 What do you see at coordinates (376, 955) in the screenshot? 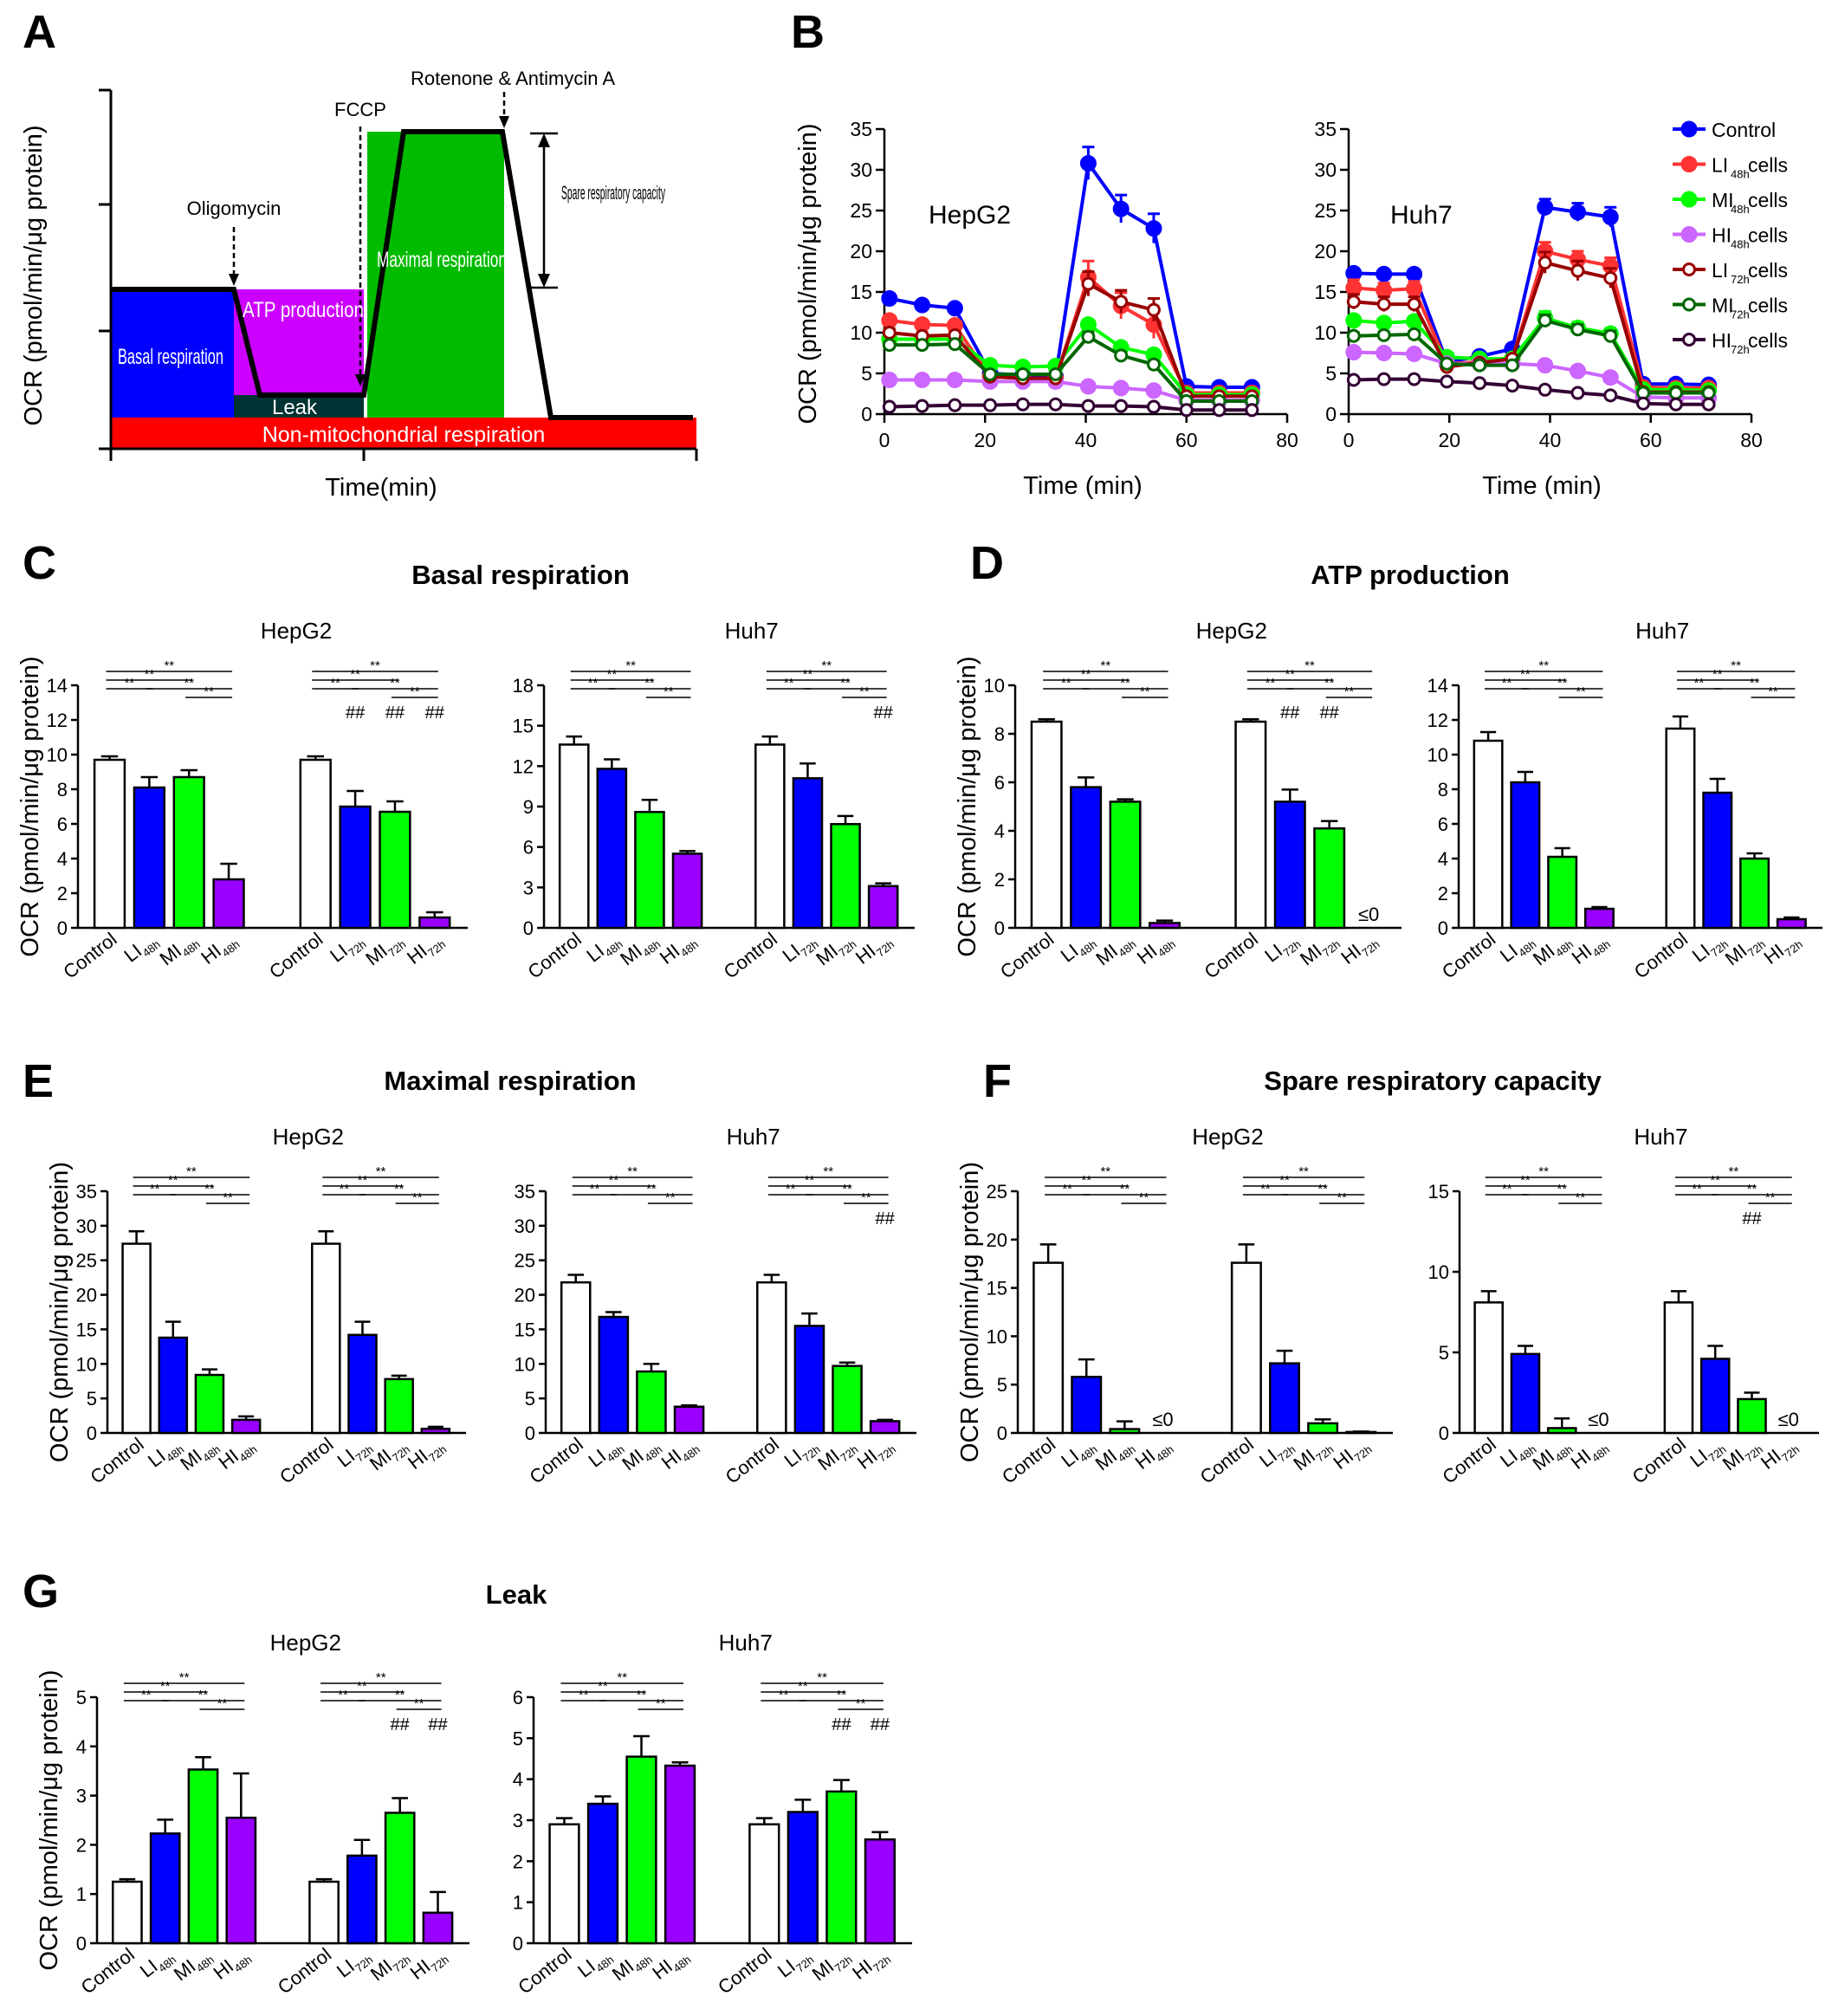
I see `x-tick-label-main: MI` at bounding box center [376, 955].